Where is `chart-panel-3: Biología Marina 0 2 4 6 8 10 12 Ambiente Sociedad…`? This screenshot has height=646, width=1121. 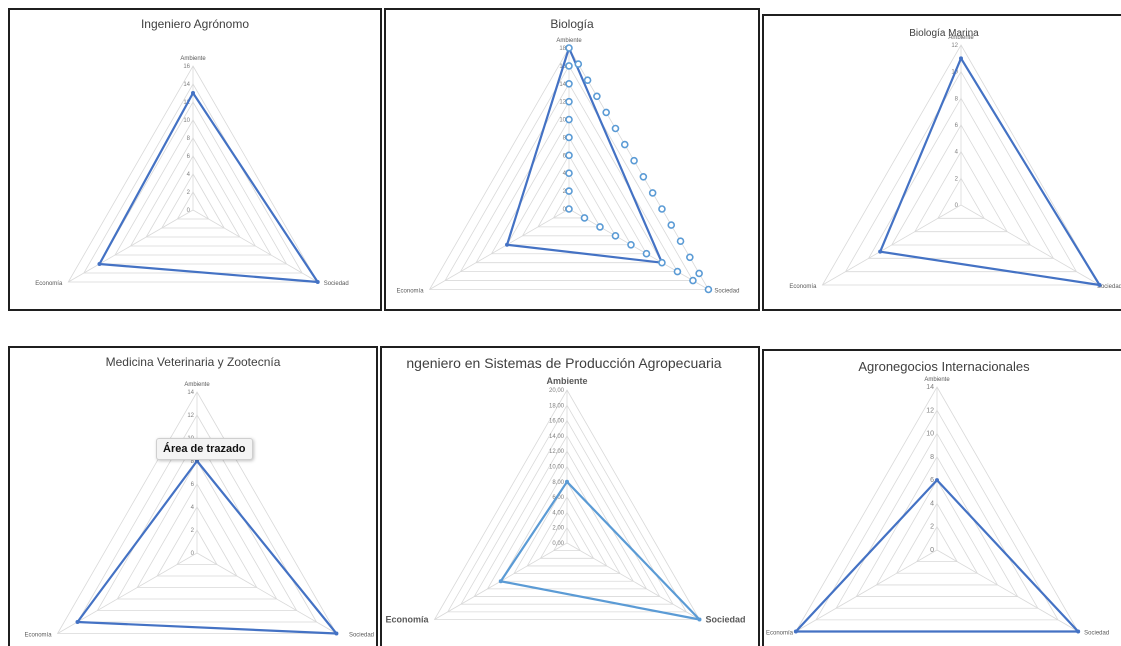 chart-panel-3: Biología Marina 0 2 4 6 8 10 12 Ambiente Sociedad… is located at coordinates (941, 162).